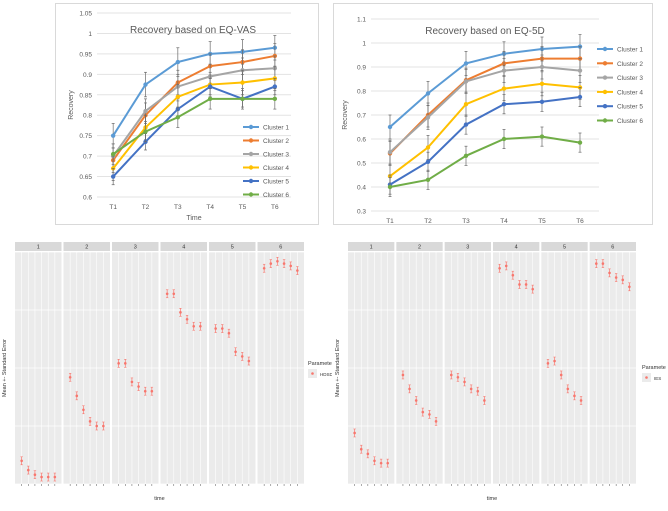 The height and width of the screenshot is (511, 668). What do you see at coordinates (276, 182) in the screenshot?
I see `legend-label: Cluster 5` at bounding box center [276, 182].